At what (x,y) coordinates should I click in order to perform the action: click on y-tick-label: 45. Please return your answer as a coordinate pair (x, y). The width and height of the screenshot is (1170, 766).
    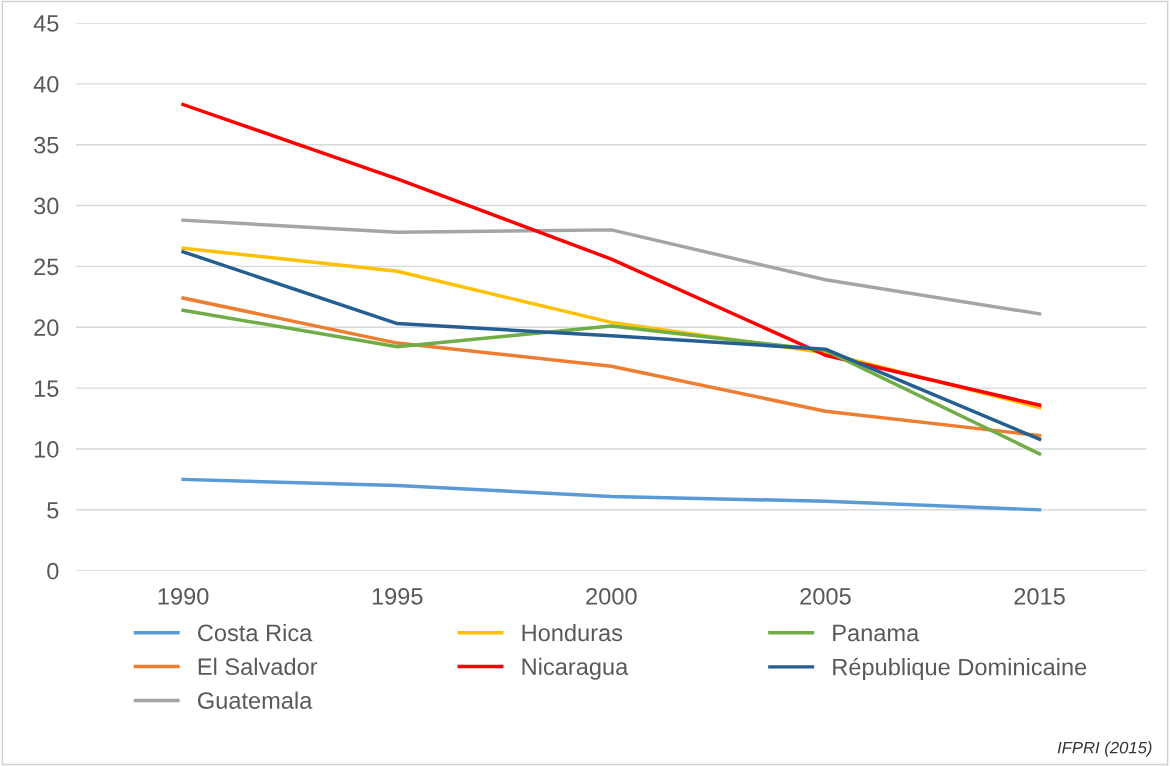
    Looking at the image, I should click on (46, 23).